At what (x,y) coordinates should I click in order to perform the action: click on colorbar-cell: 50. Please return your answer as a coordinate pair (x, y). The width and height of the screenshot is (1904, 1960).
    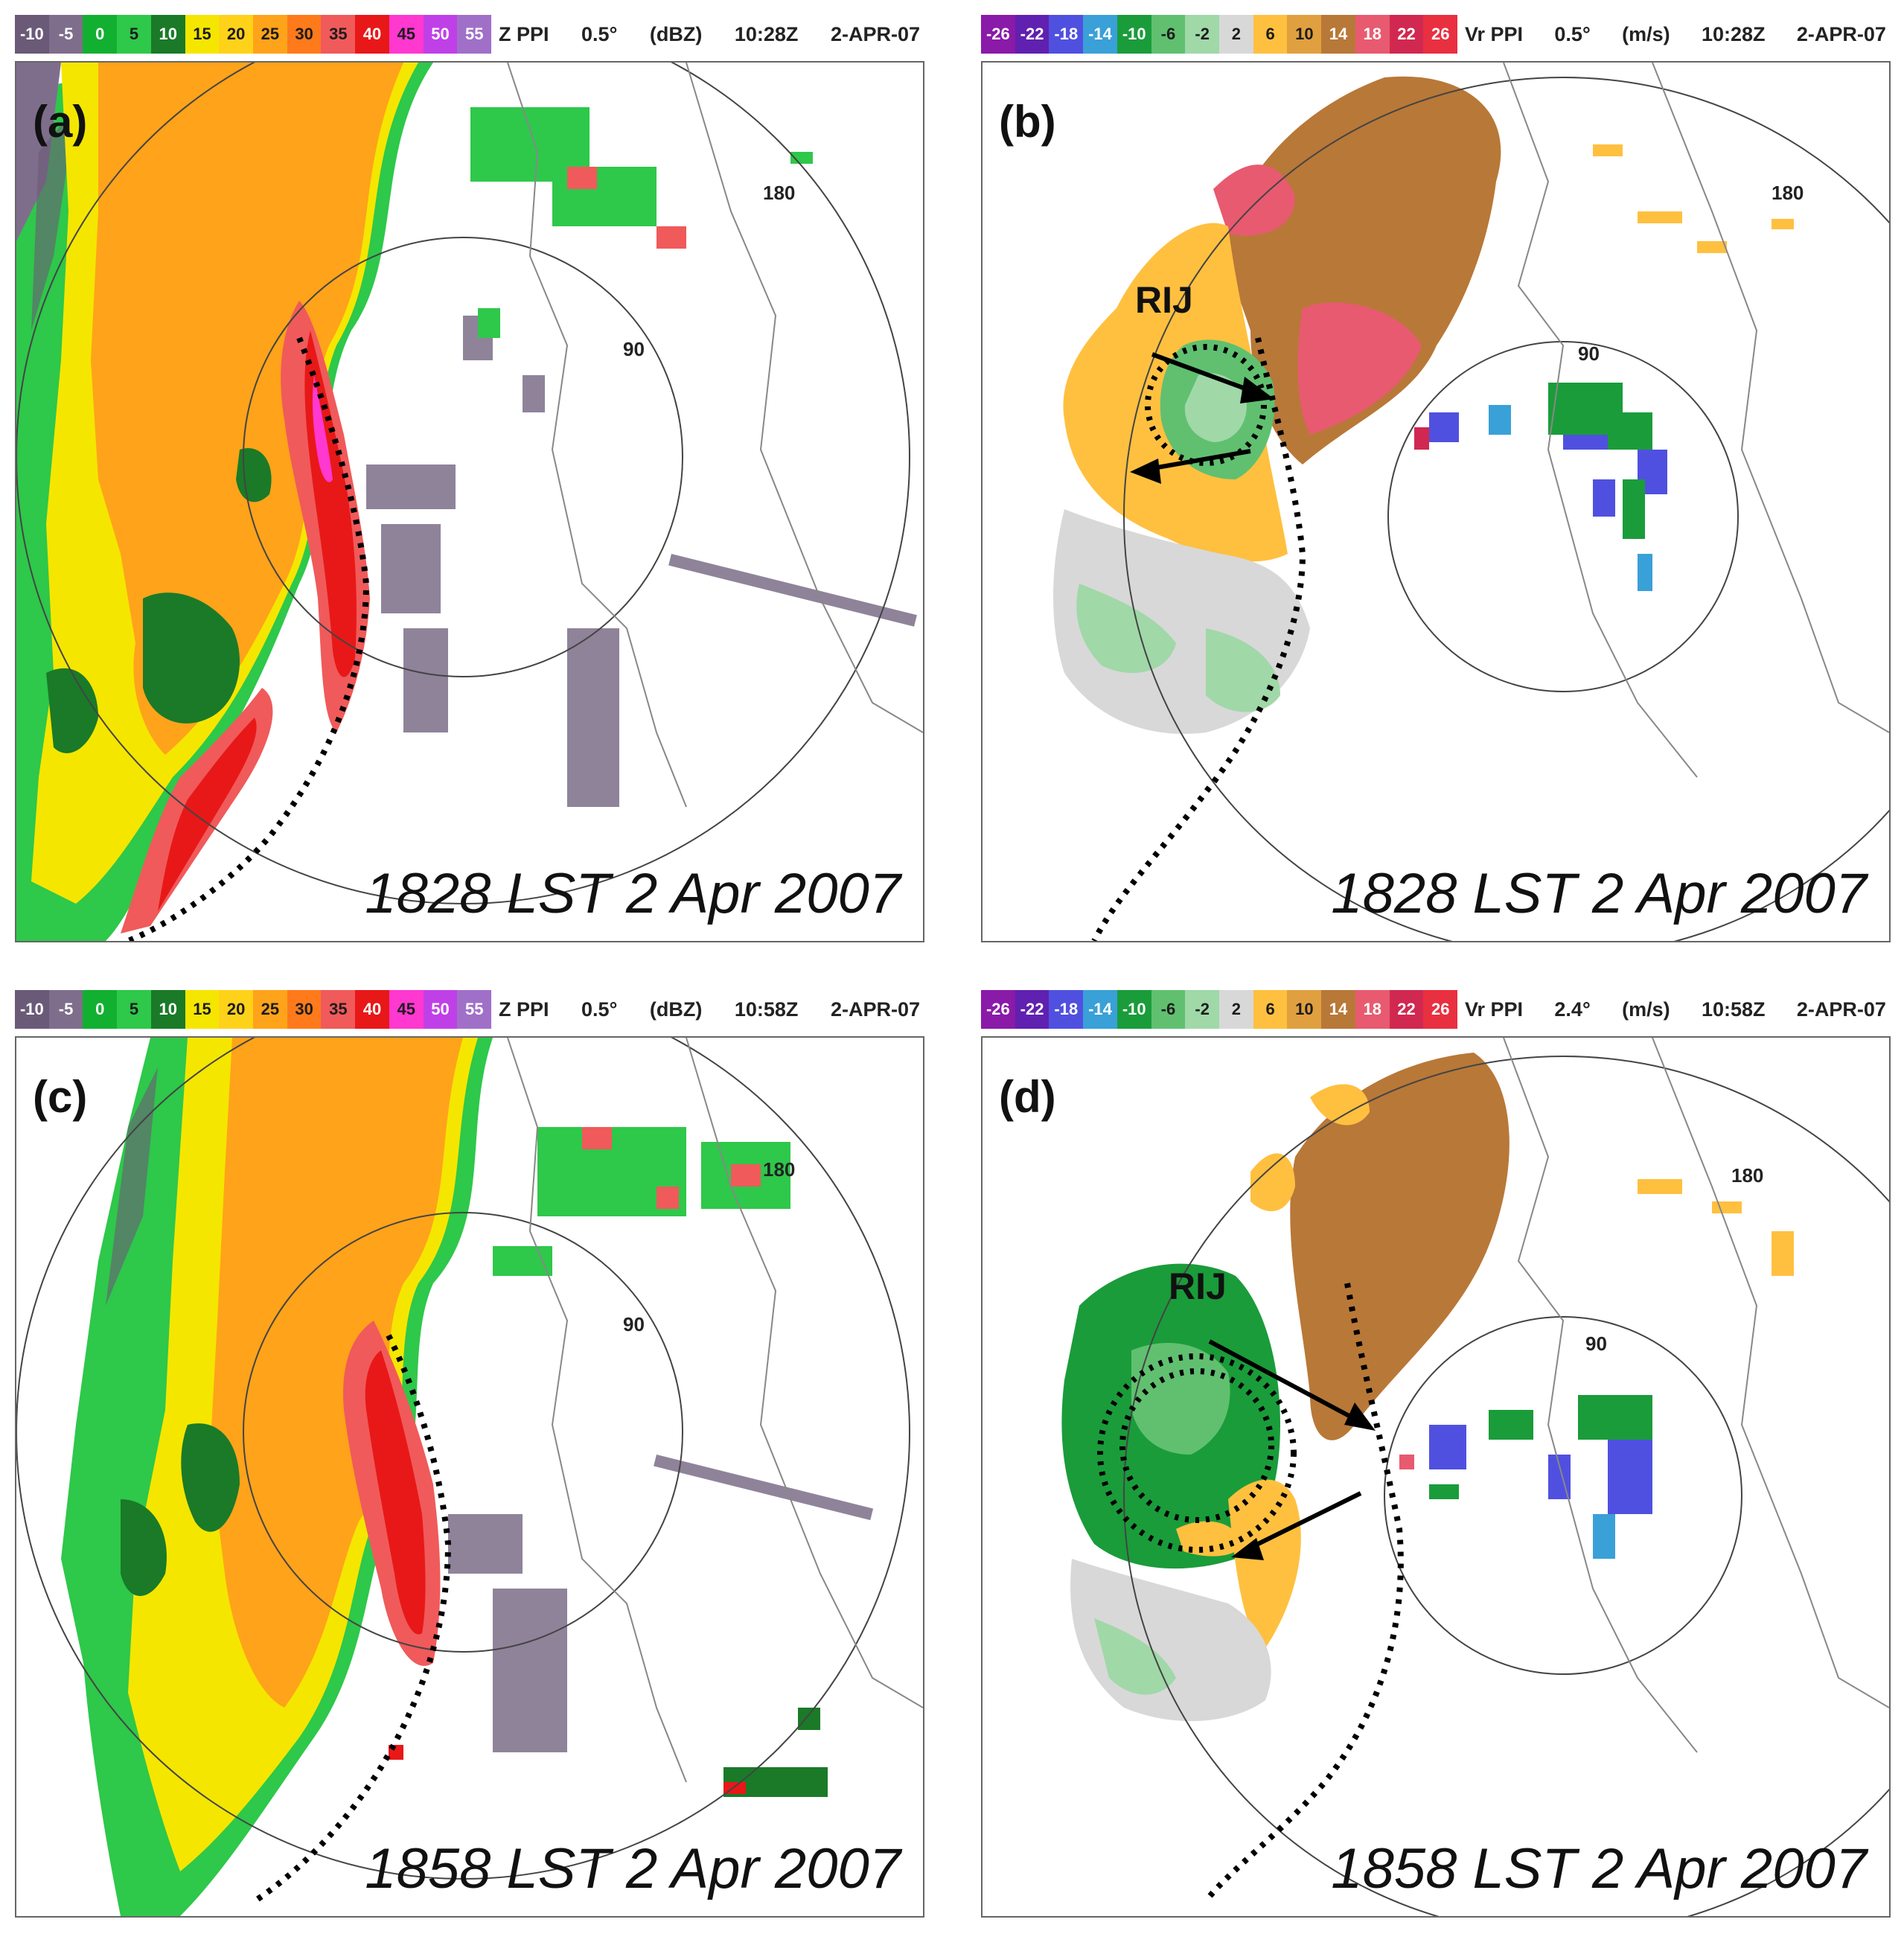
    Looking at the image, I should click on (440, 34).